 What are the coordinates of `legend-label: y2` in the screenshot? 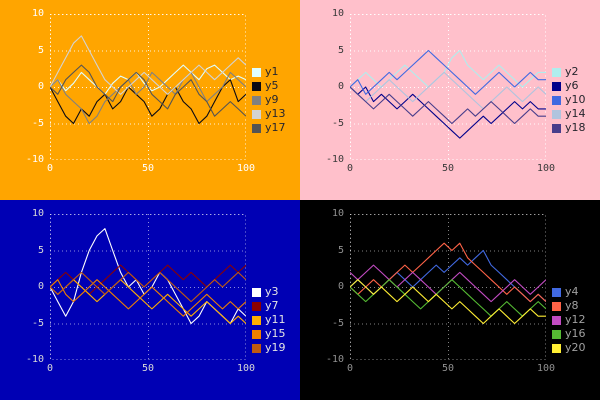 It's located at (572, 71).